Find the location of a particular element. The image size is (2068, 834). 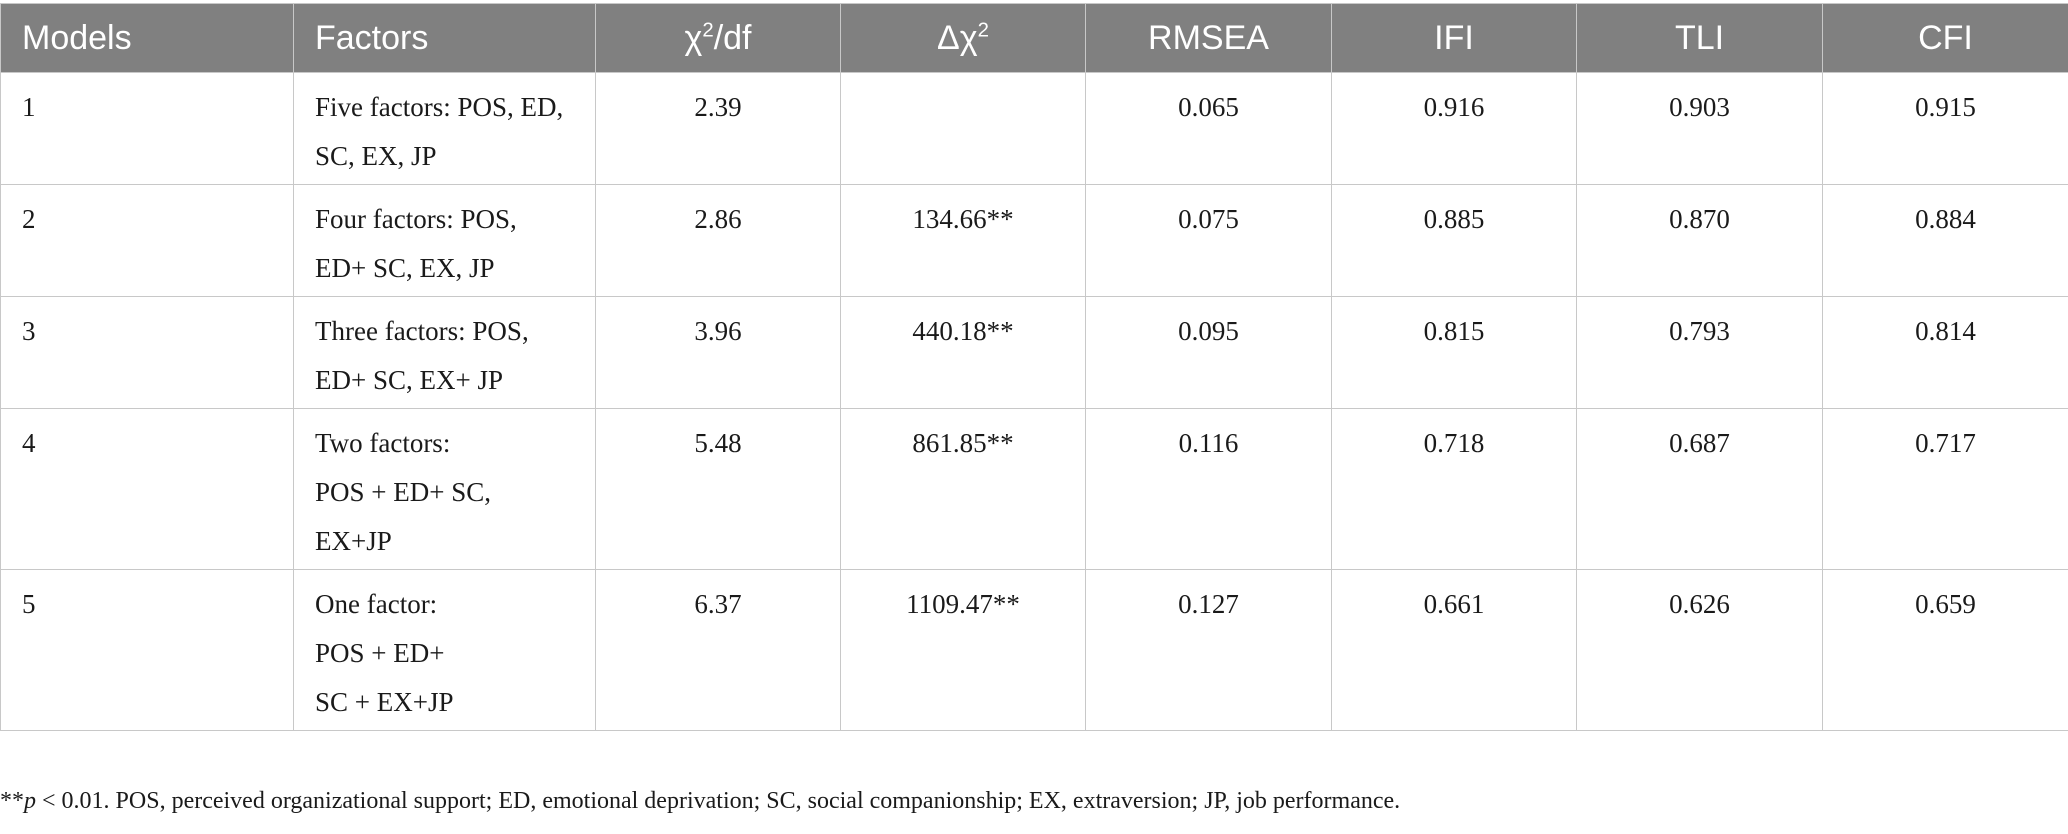

header-ifi: IFI is located at coordinates (1454, 38).